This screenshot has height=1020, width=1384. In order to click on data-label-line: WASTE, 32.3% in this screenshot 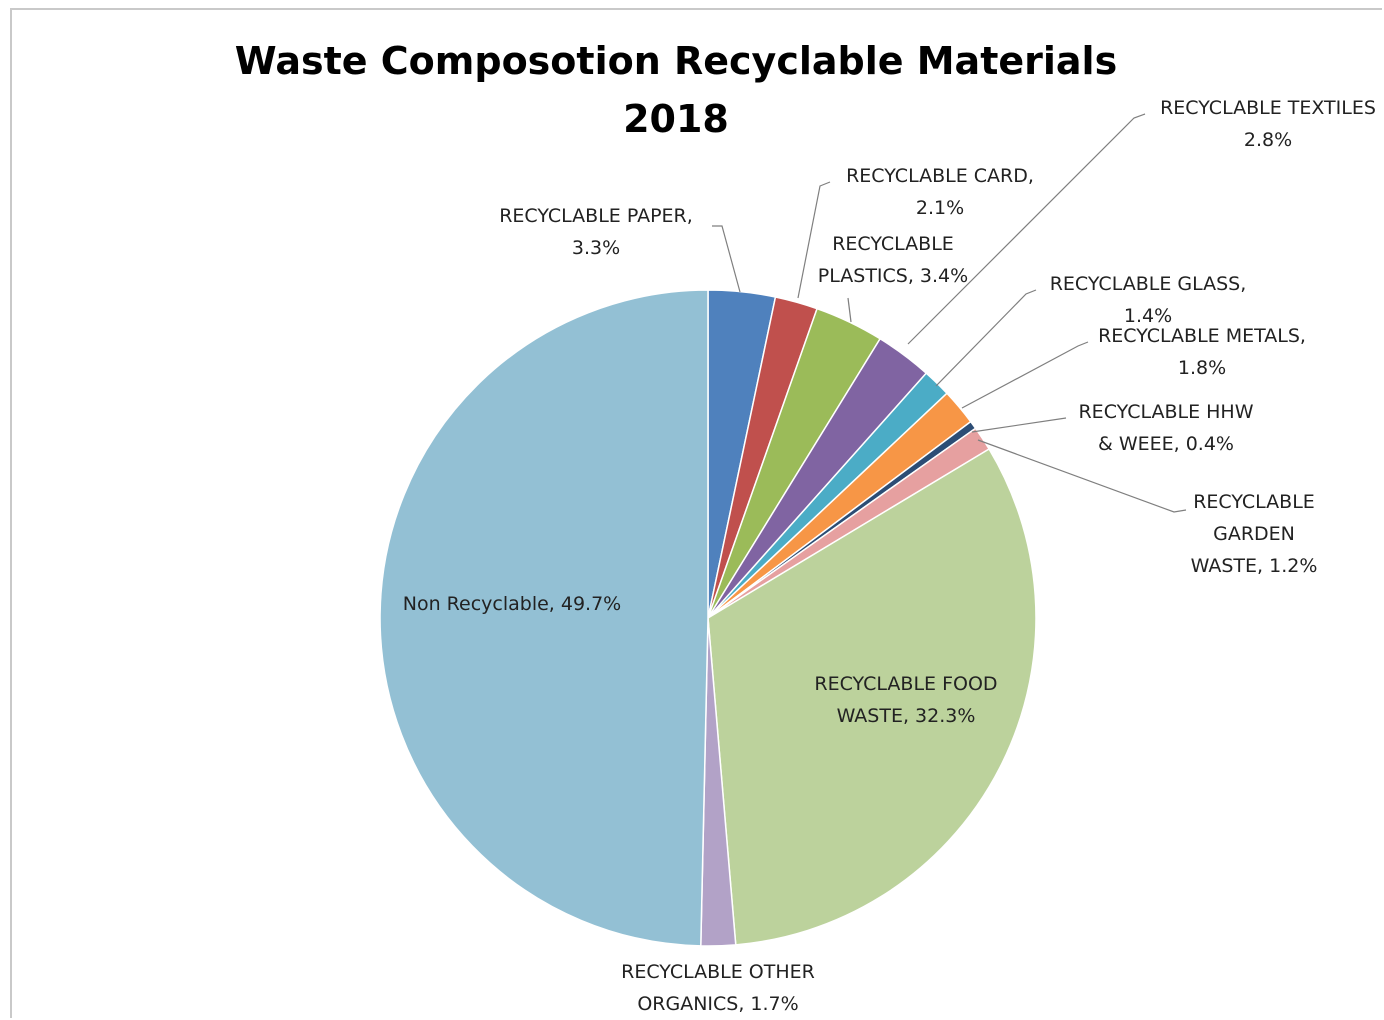, I will do `click(906, 716)`.